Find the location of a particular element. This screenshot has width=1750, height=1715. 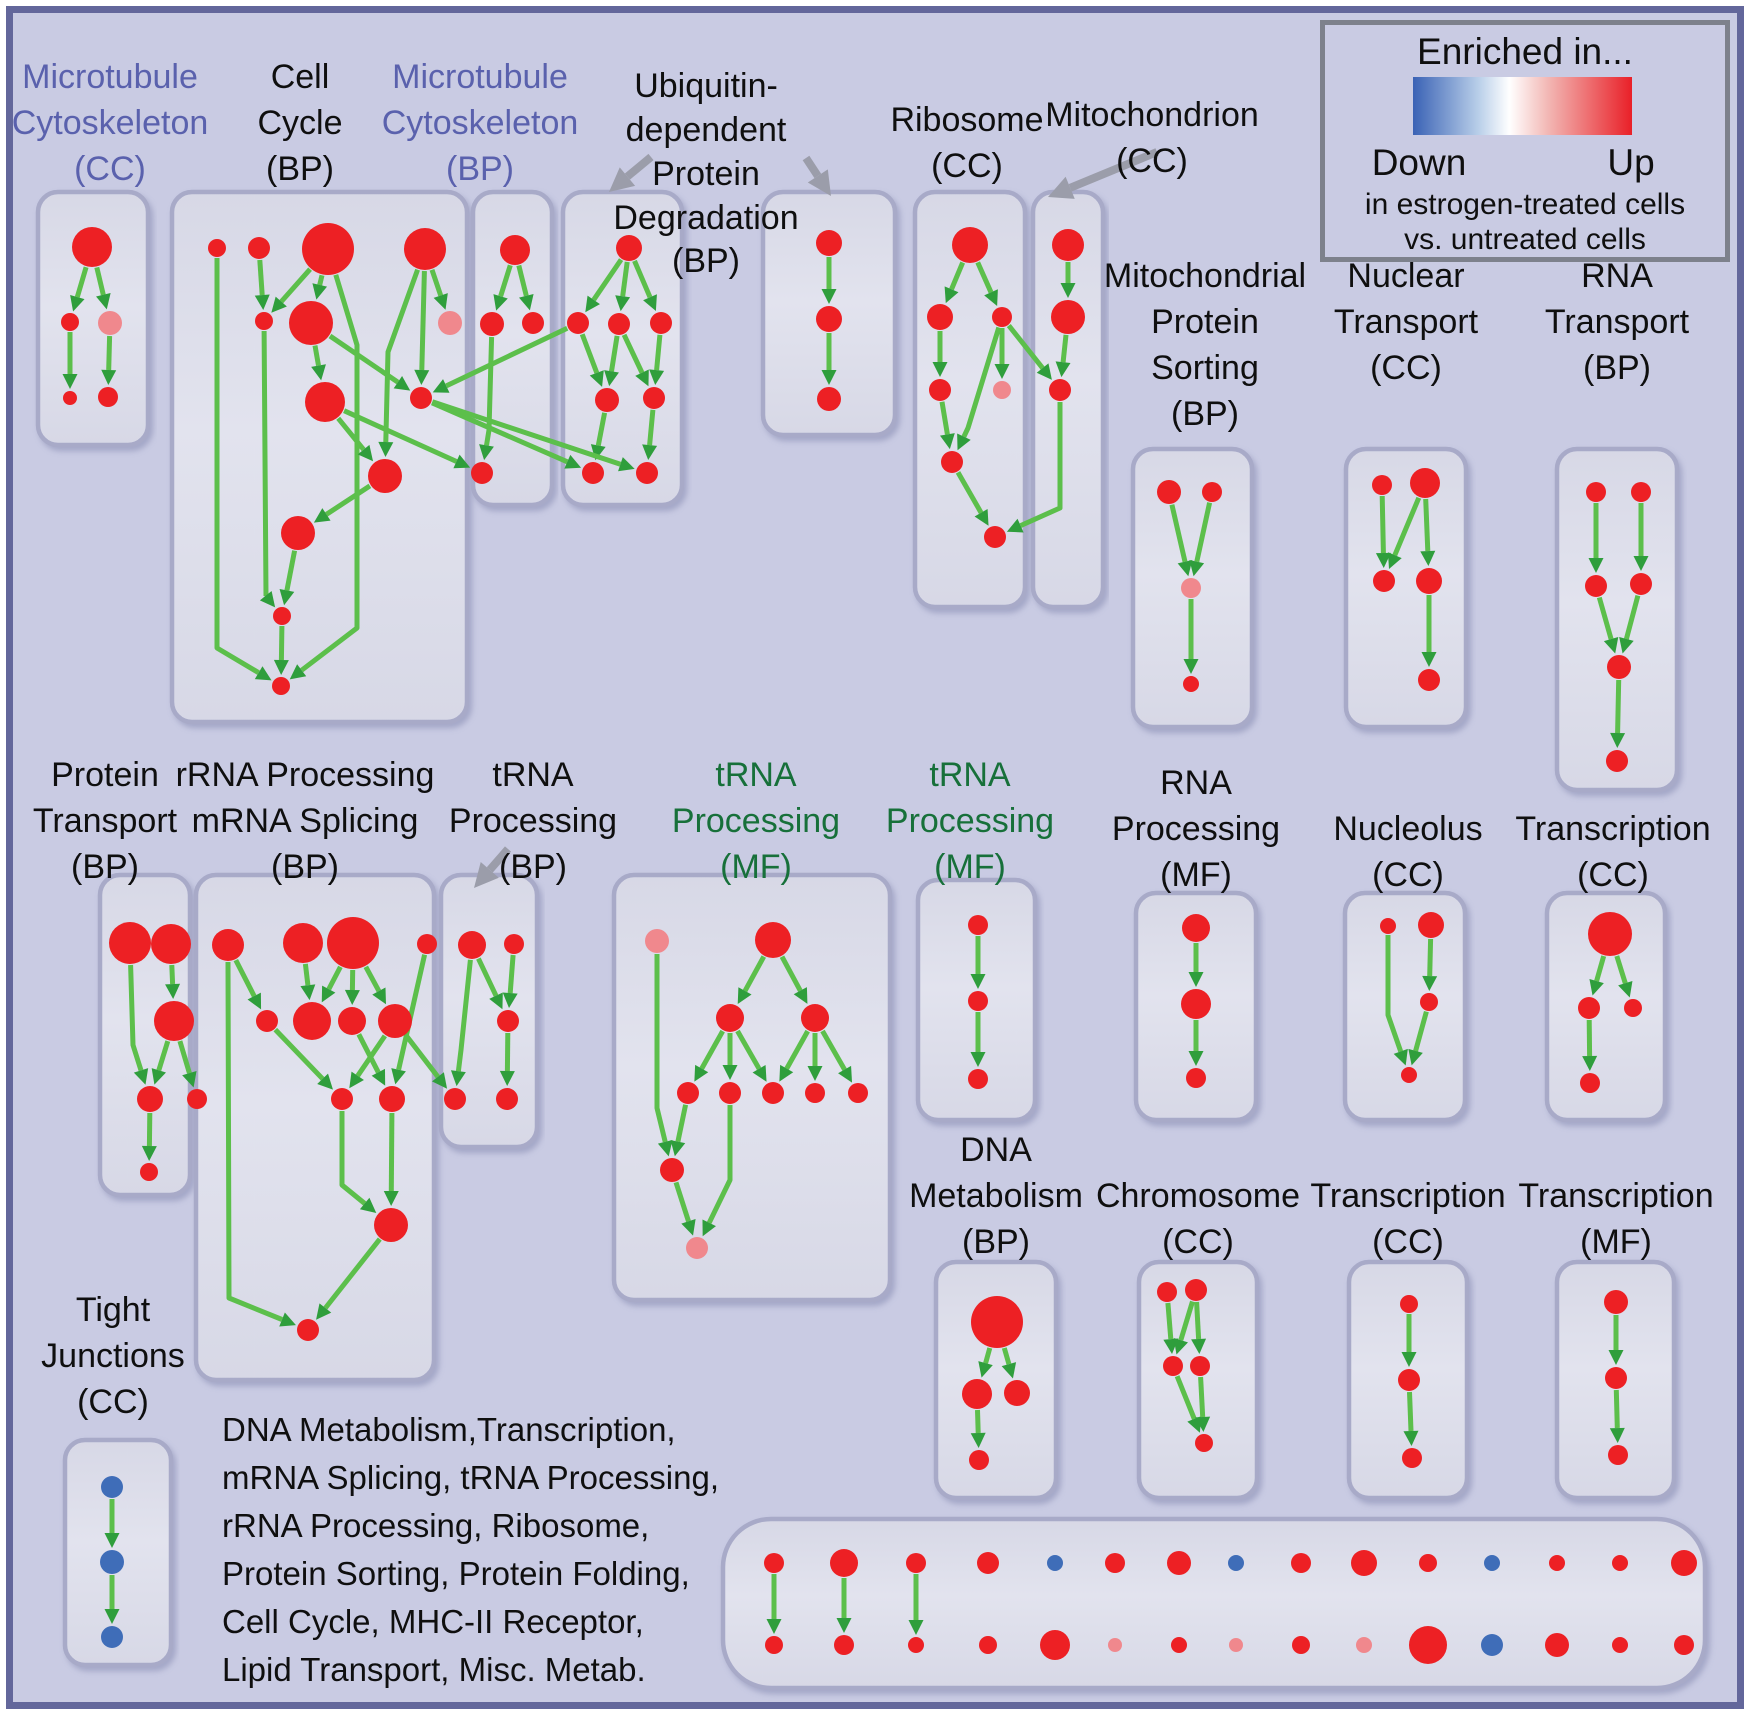

go-term-node-ubiq1-u0 is located at coordinates (629, 248).